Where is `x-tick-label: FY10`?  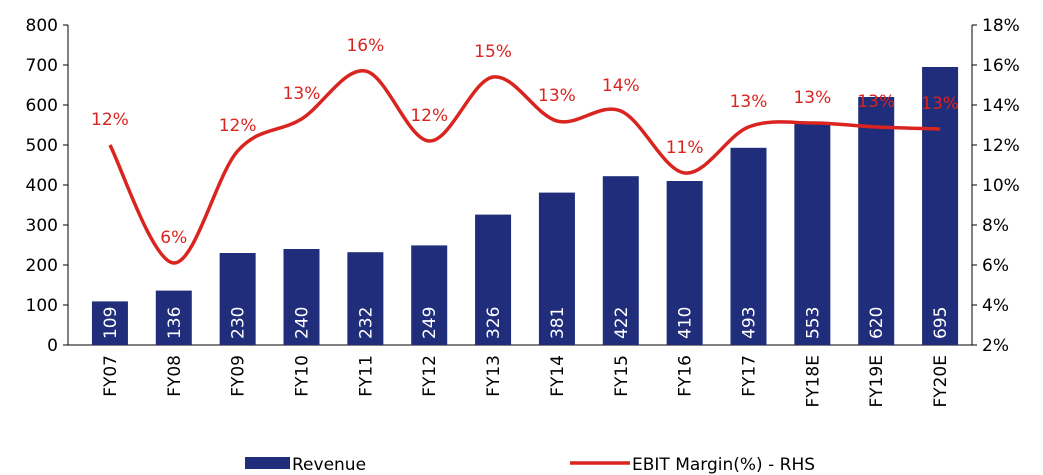
x-tick-label: FY10 is located at coordinates (303, 376).